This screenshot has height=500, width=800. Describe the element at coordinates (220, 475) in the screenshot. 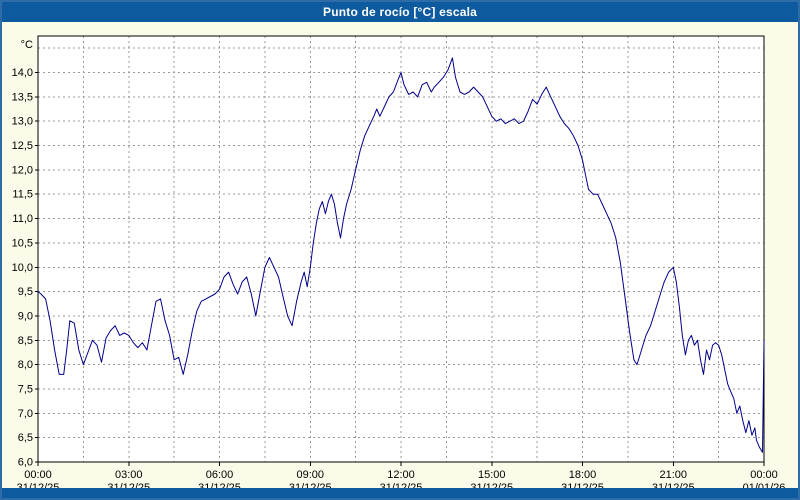

I see `x-tick-time-label: 06:00` at that location.